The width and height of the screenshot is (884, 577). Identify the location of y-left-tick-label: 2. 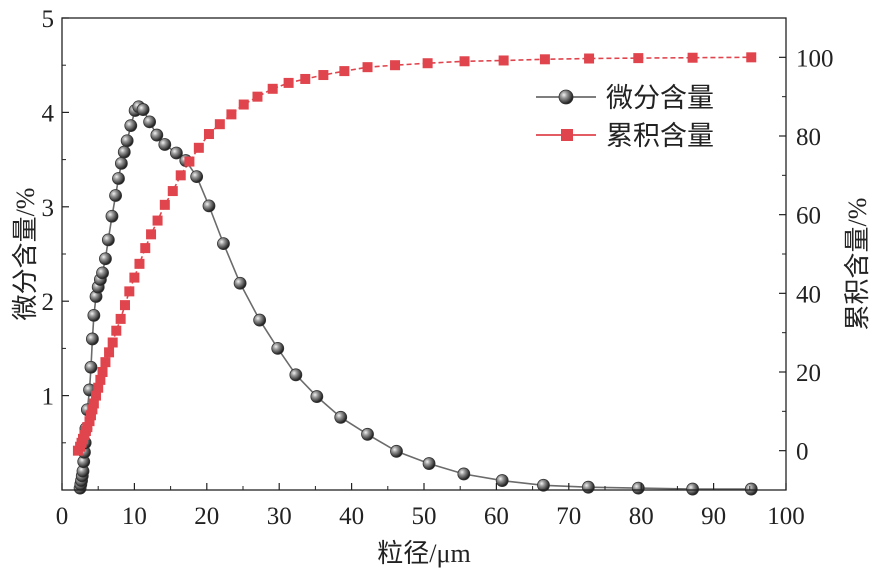
(48, 302).